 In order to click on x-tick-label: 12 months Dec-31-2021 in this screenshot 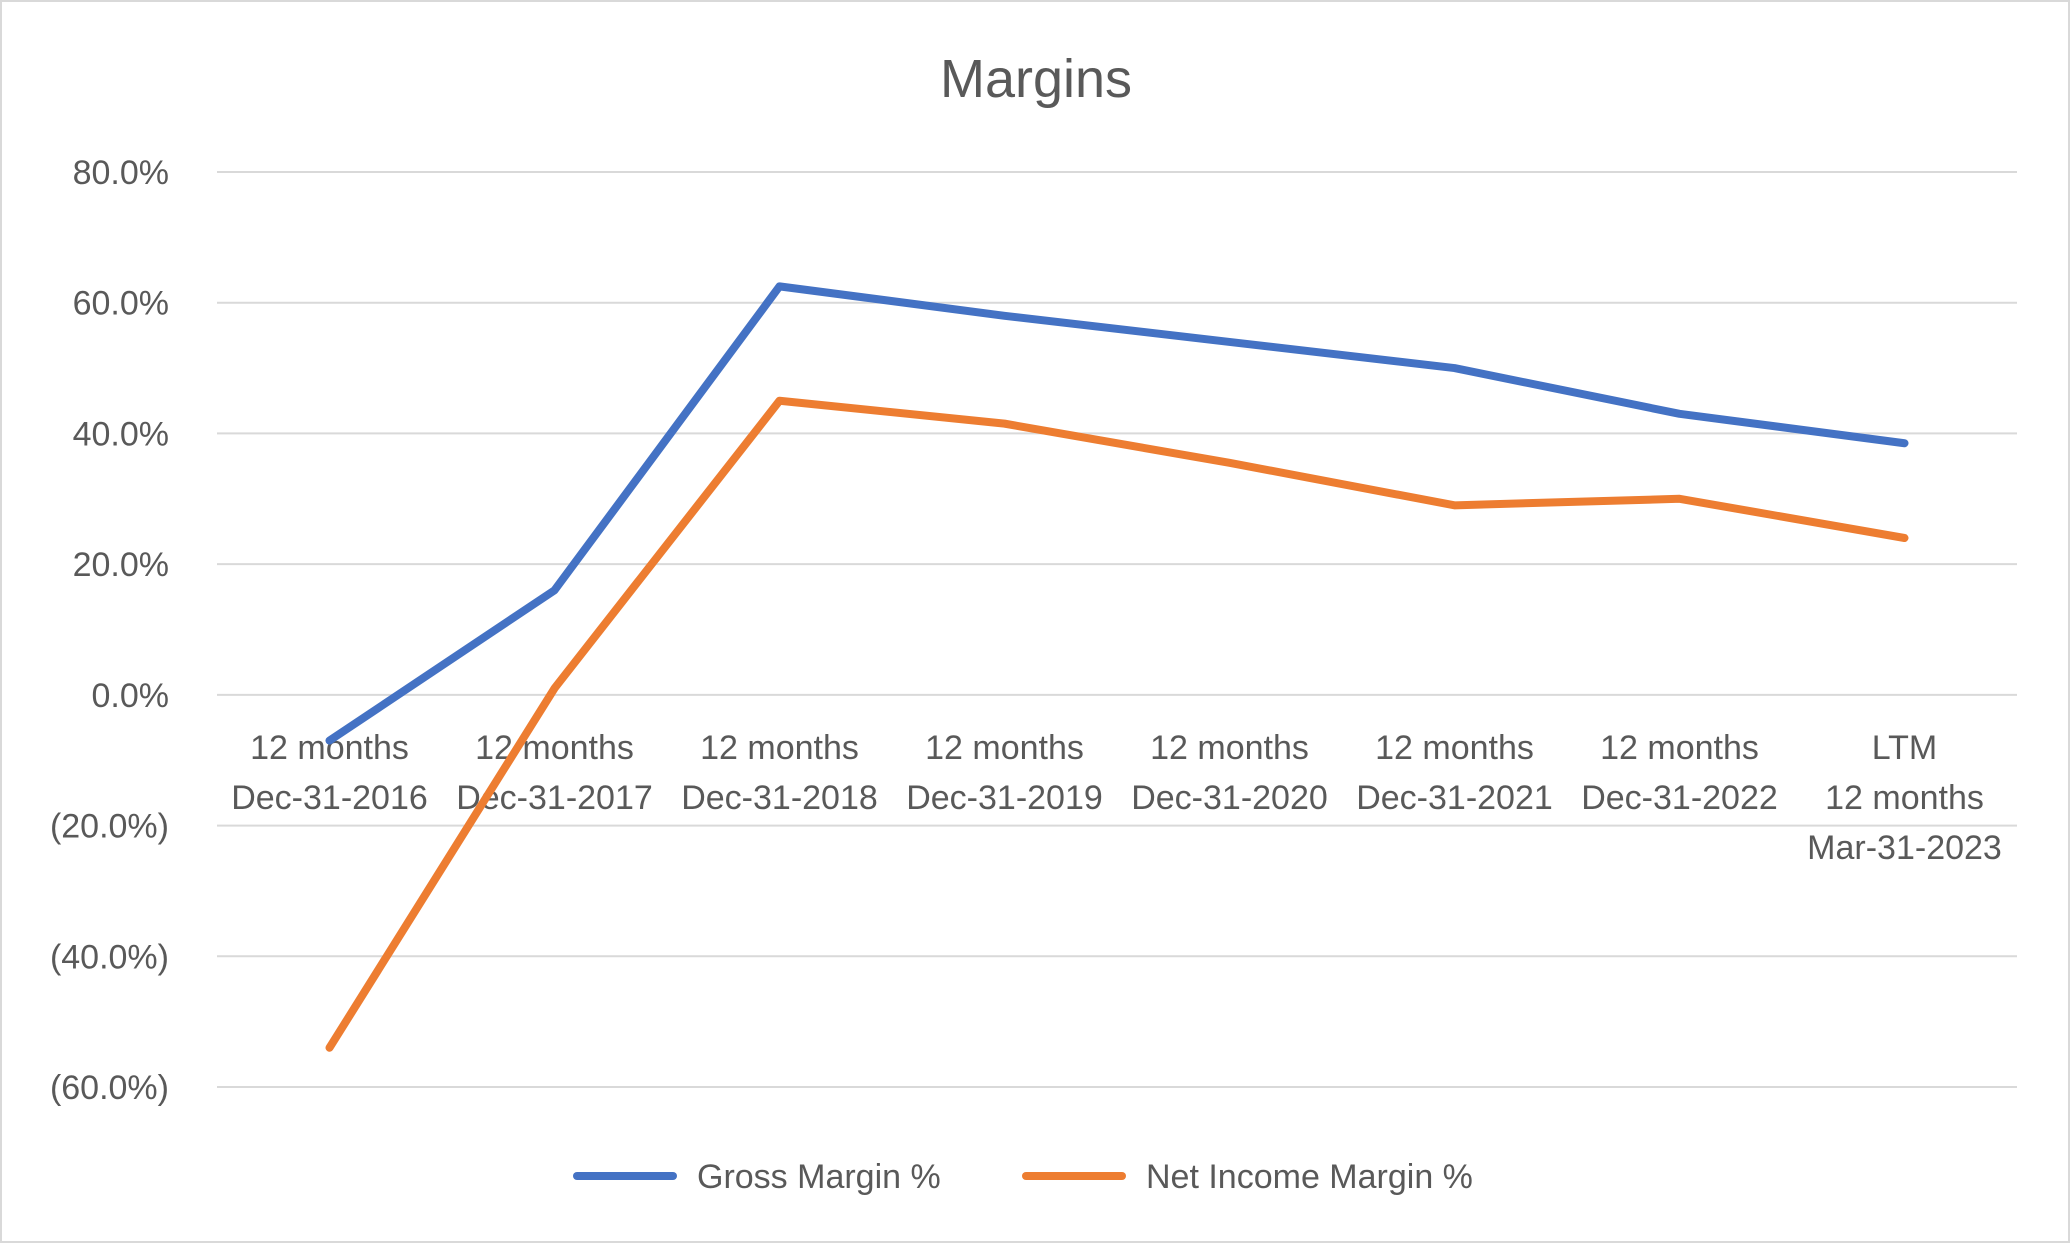, I will do `click(1454, 773)`.